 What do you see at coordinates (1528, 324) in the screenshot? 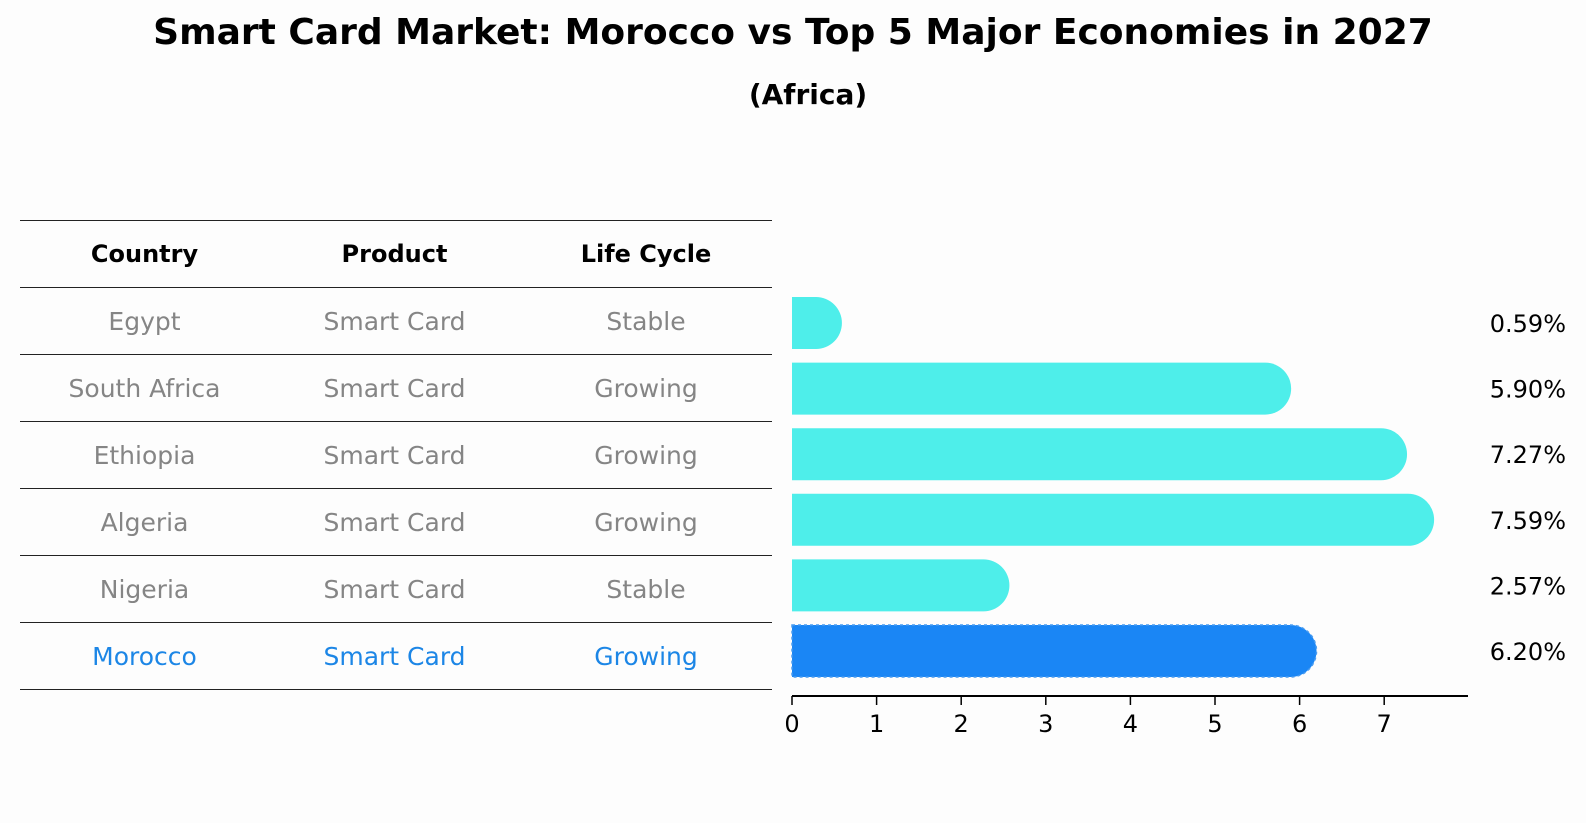
I see `bar-value-label: 0.59%` at bounding box center [1528, 324].